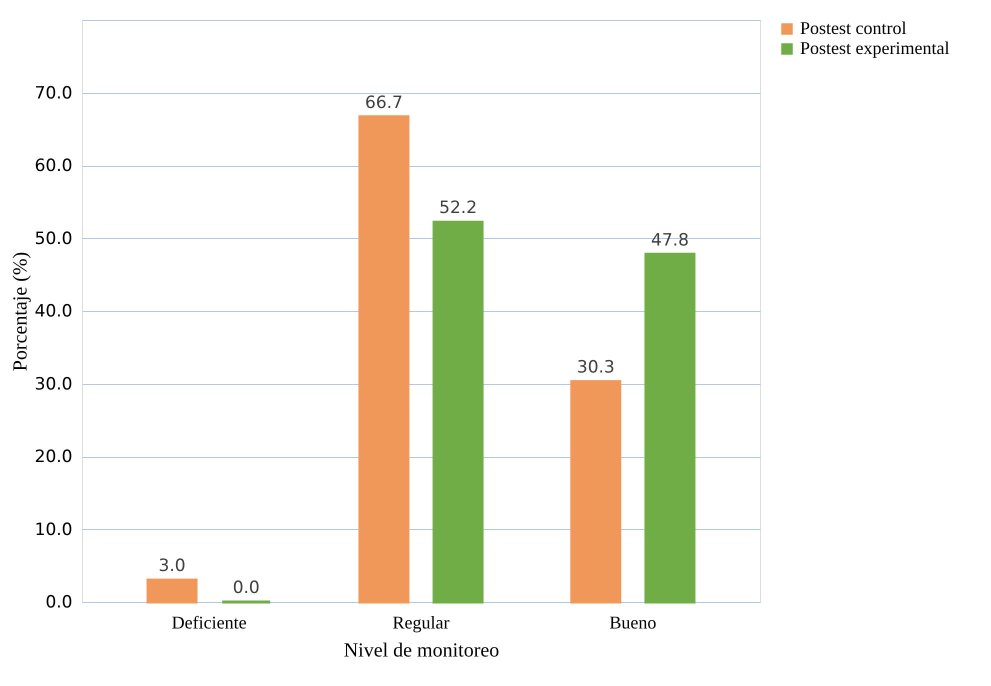 The width and height of the screenshot is (991, 686). Describe the element at coordinates (53, 312) in the screenshot. I see `y-tick-label: 40.0` at that location.